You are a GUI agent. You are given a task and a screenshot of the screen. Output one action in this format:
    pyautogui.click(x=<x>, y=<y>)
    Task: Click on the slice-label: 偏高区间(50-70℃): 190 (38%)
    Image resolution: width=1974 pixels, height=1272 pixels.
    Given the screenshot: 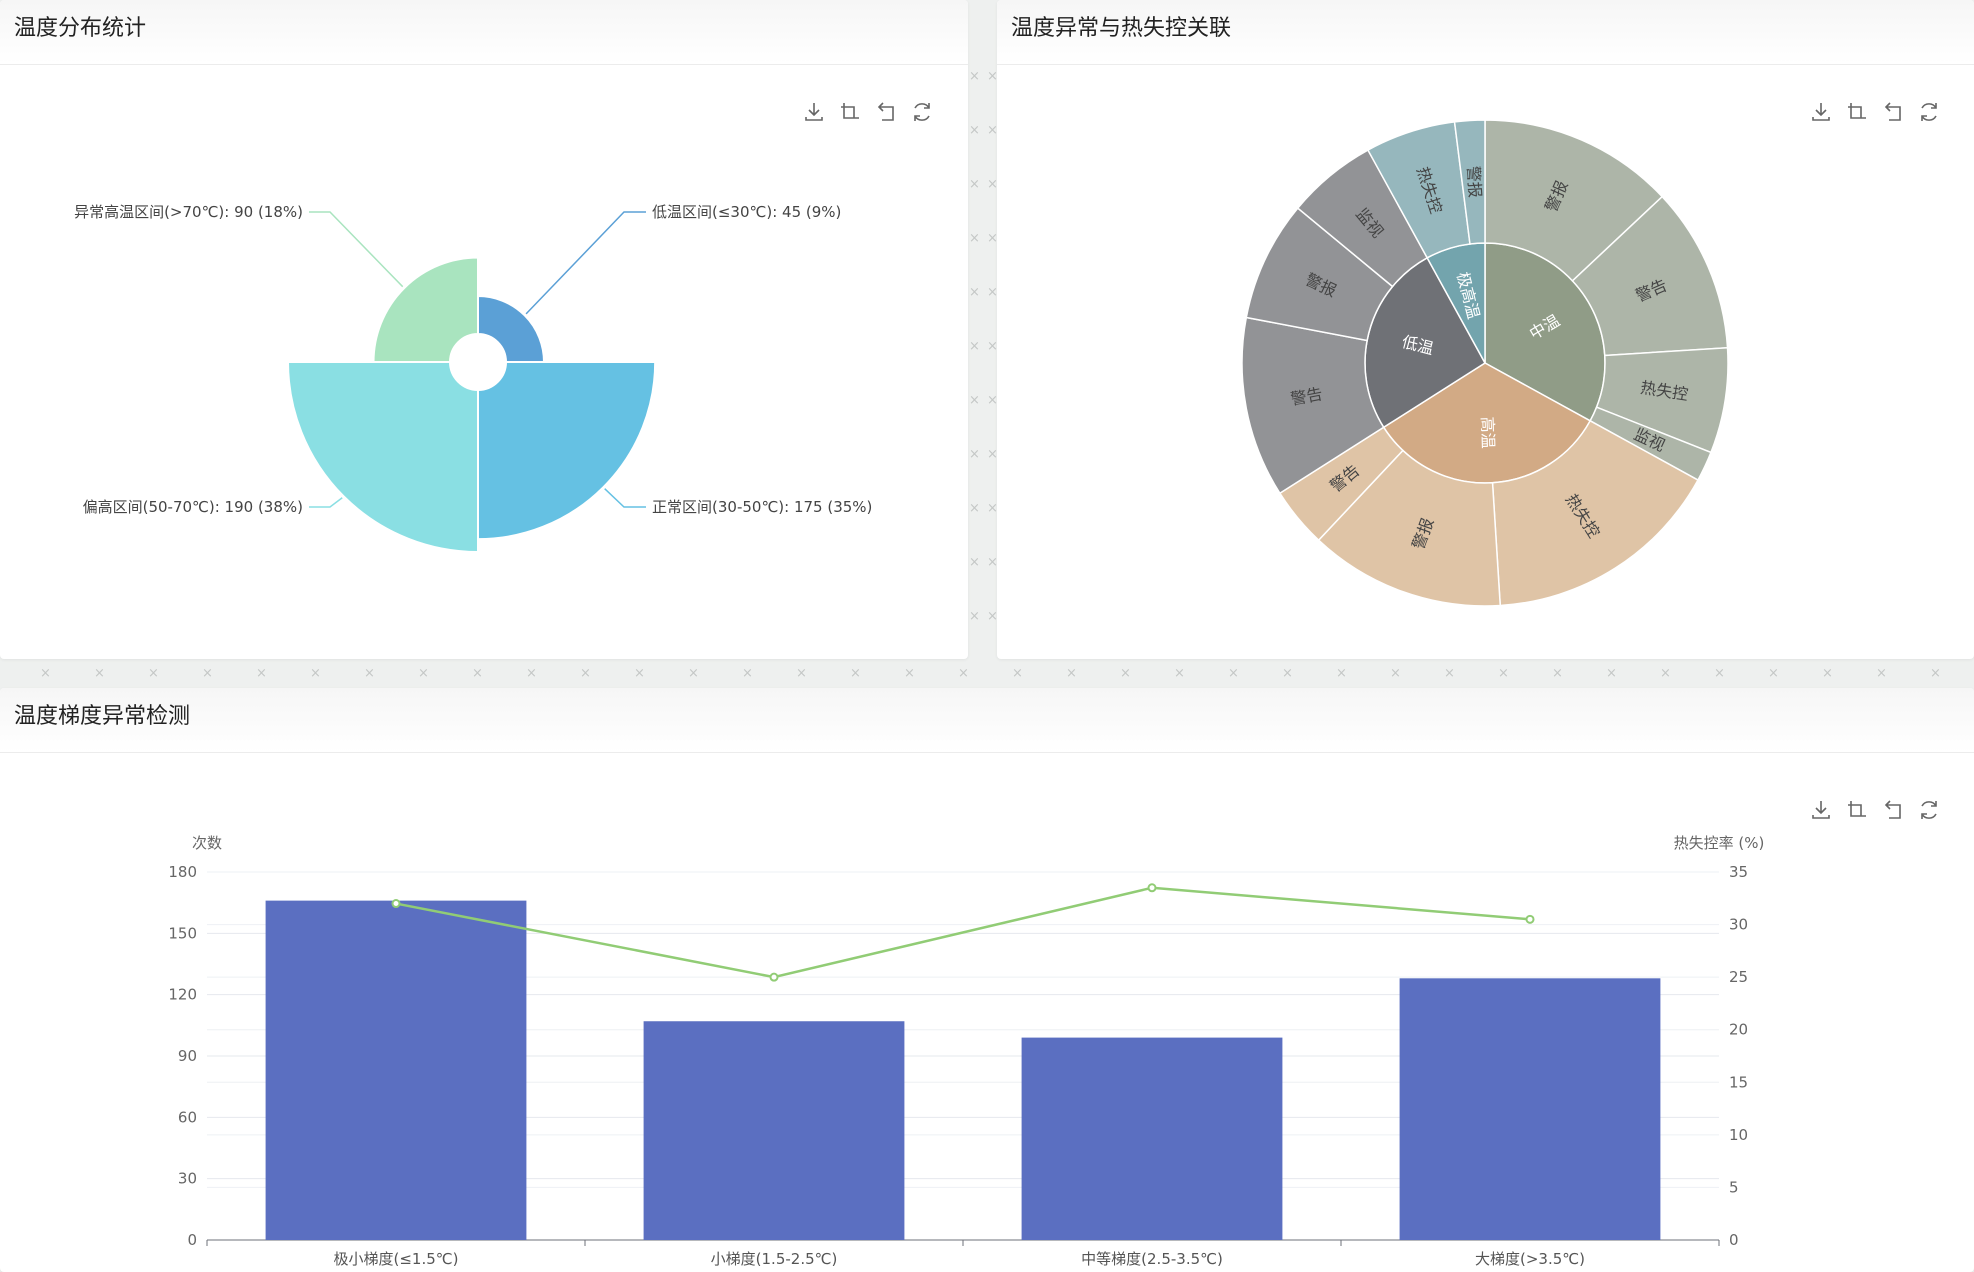 What is the action you would take?
    pyautogui.click(x=193, y=507)
    